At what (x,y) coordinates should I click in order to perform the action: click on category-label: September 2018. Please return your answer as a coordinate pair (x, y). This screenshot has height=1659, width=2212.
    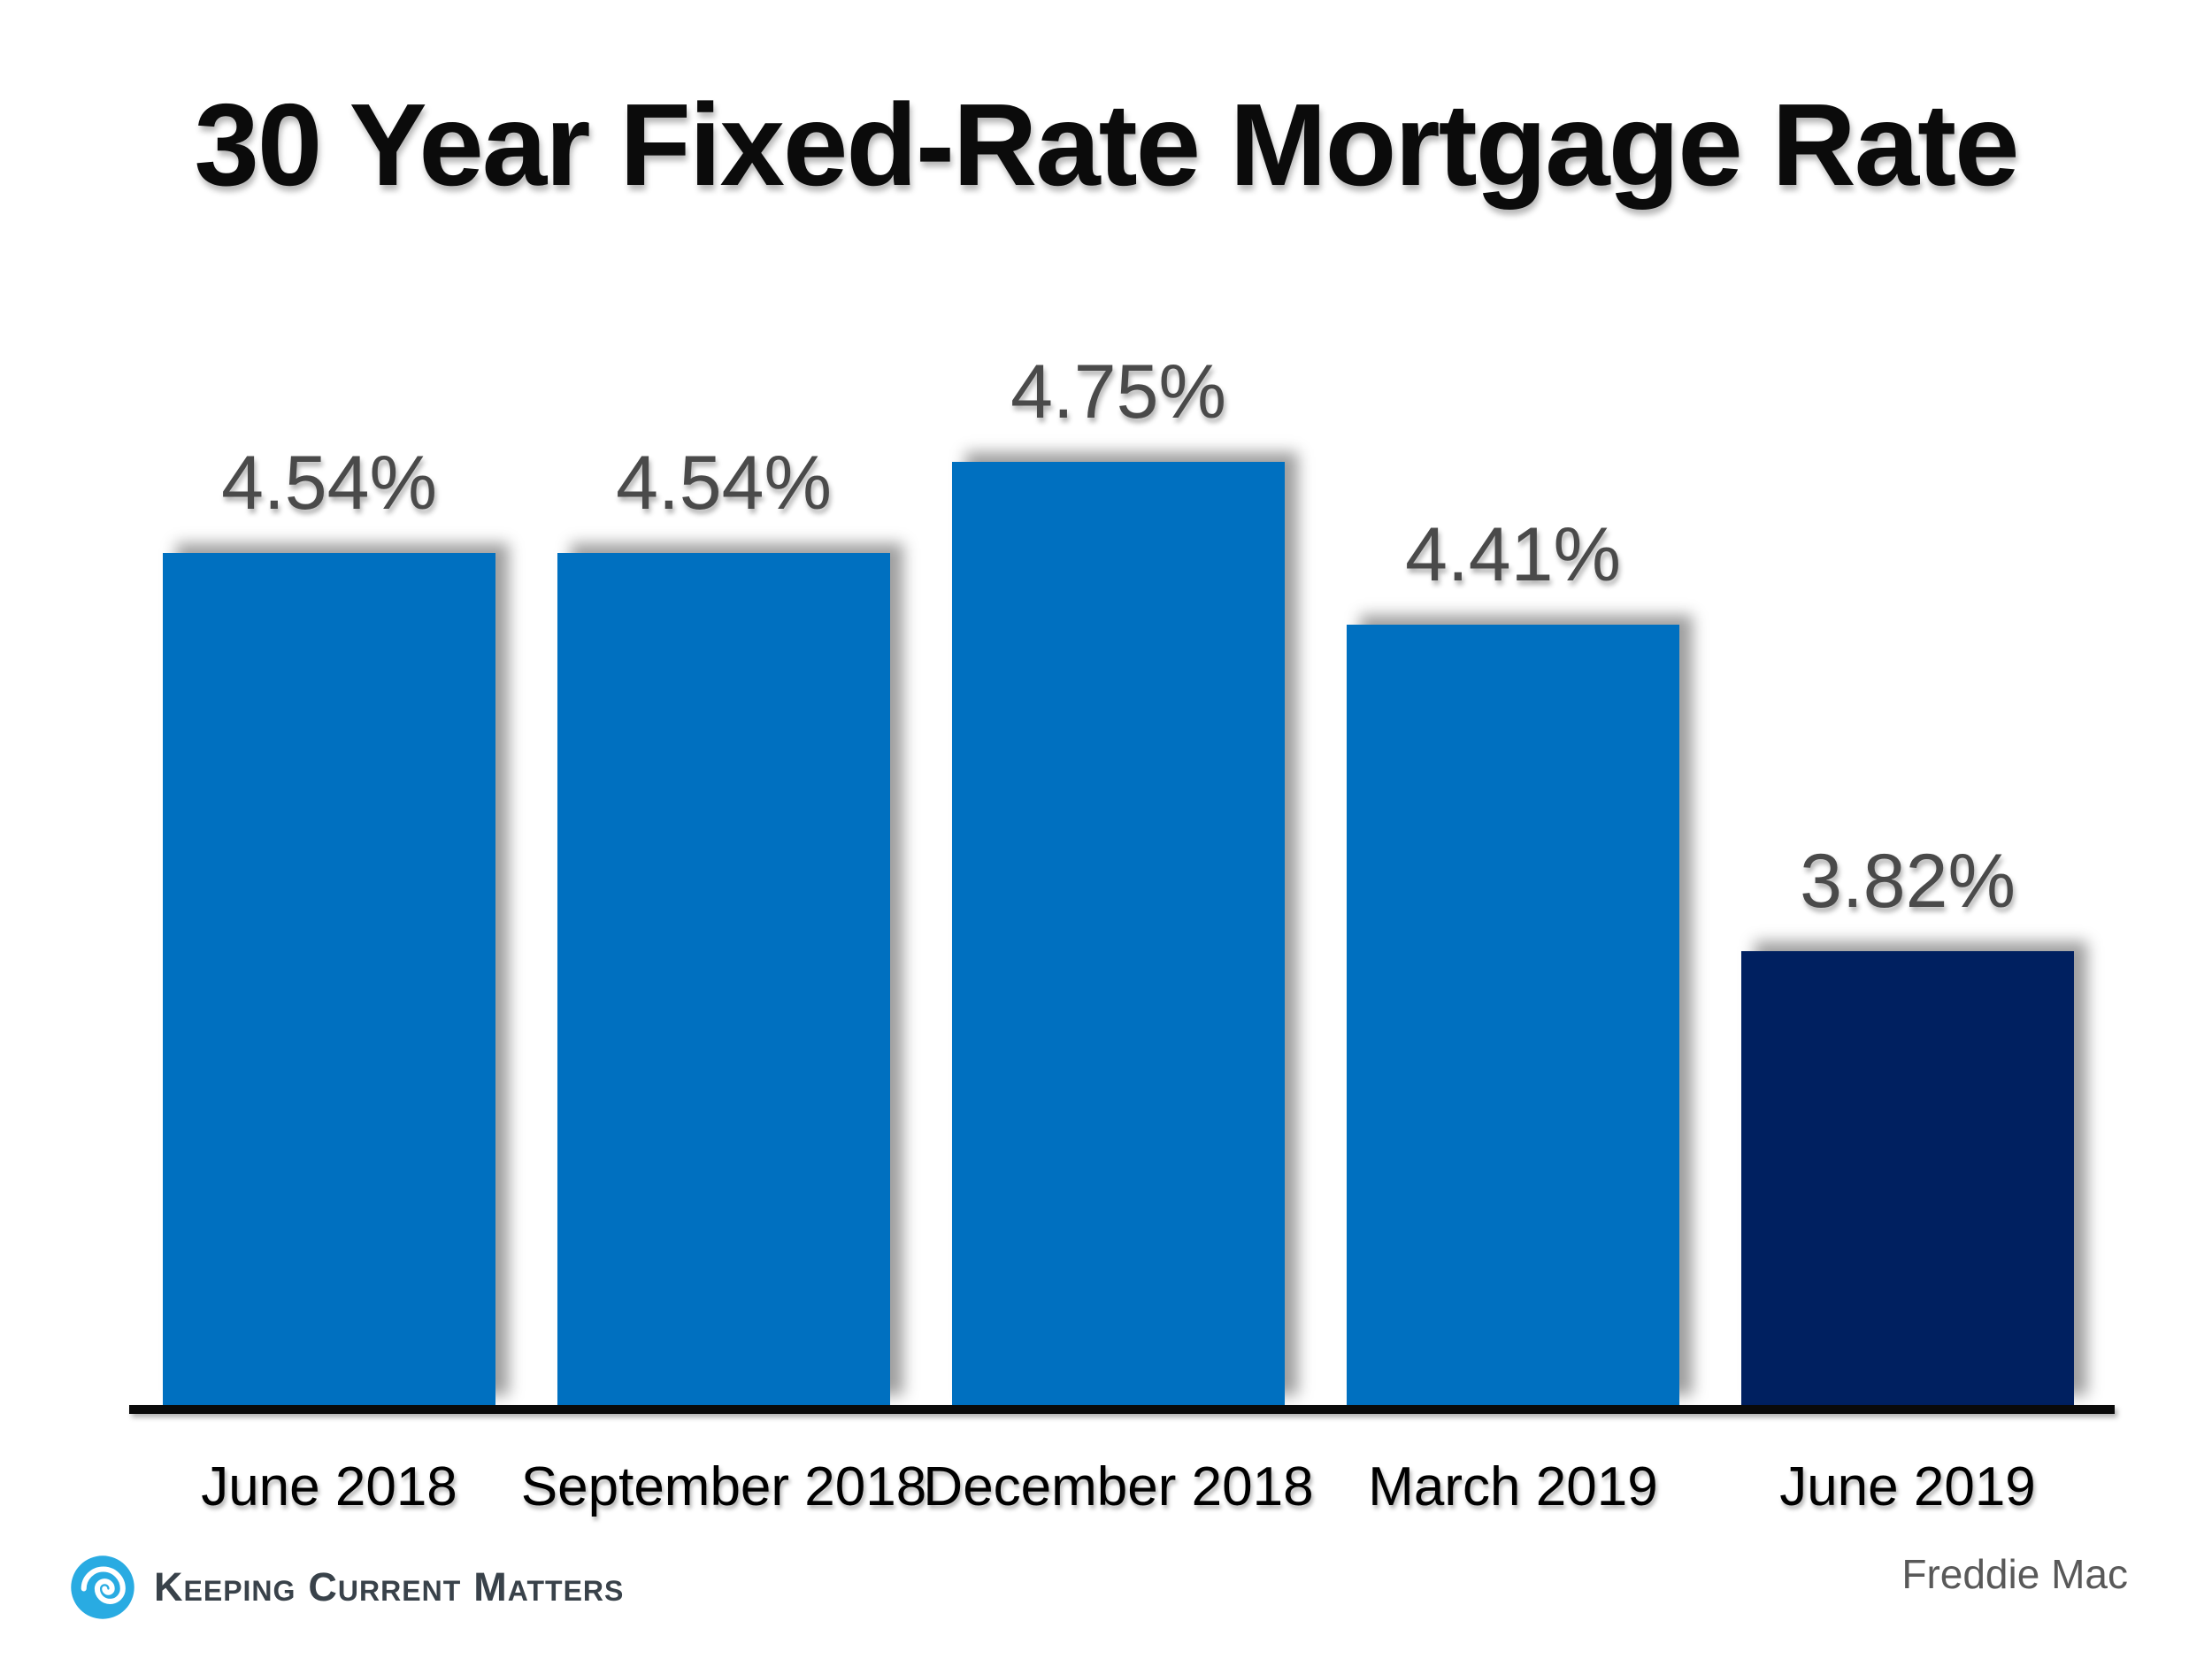
    Looking at the image, I should click on (724, 1487).